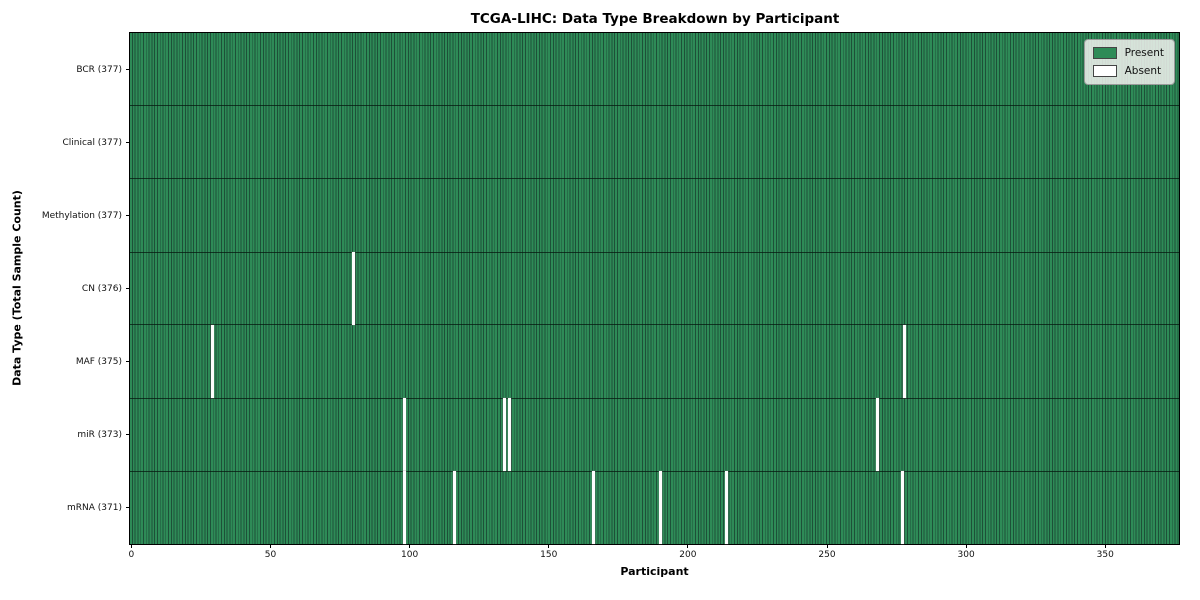  Describe the element at coordinates (827, 555) in the screenshot. I see `x-tick-label-250: 250` at that location.